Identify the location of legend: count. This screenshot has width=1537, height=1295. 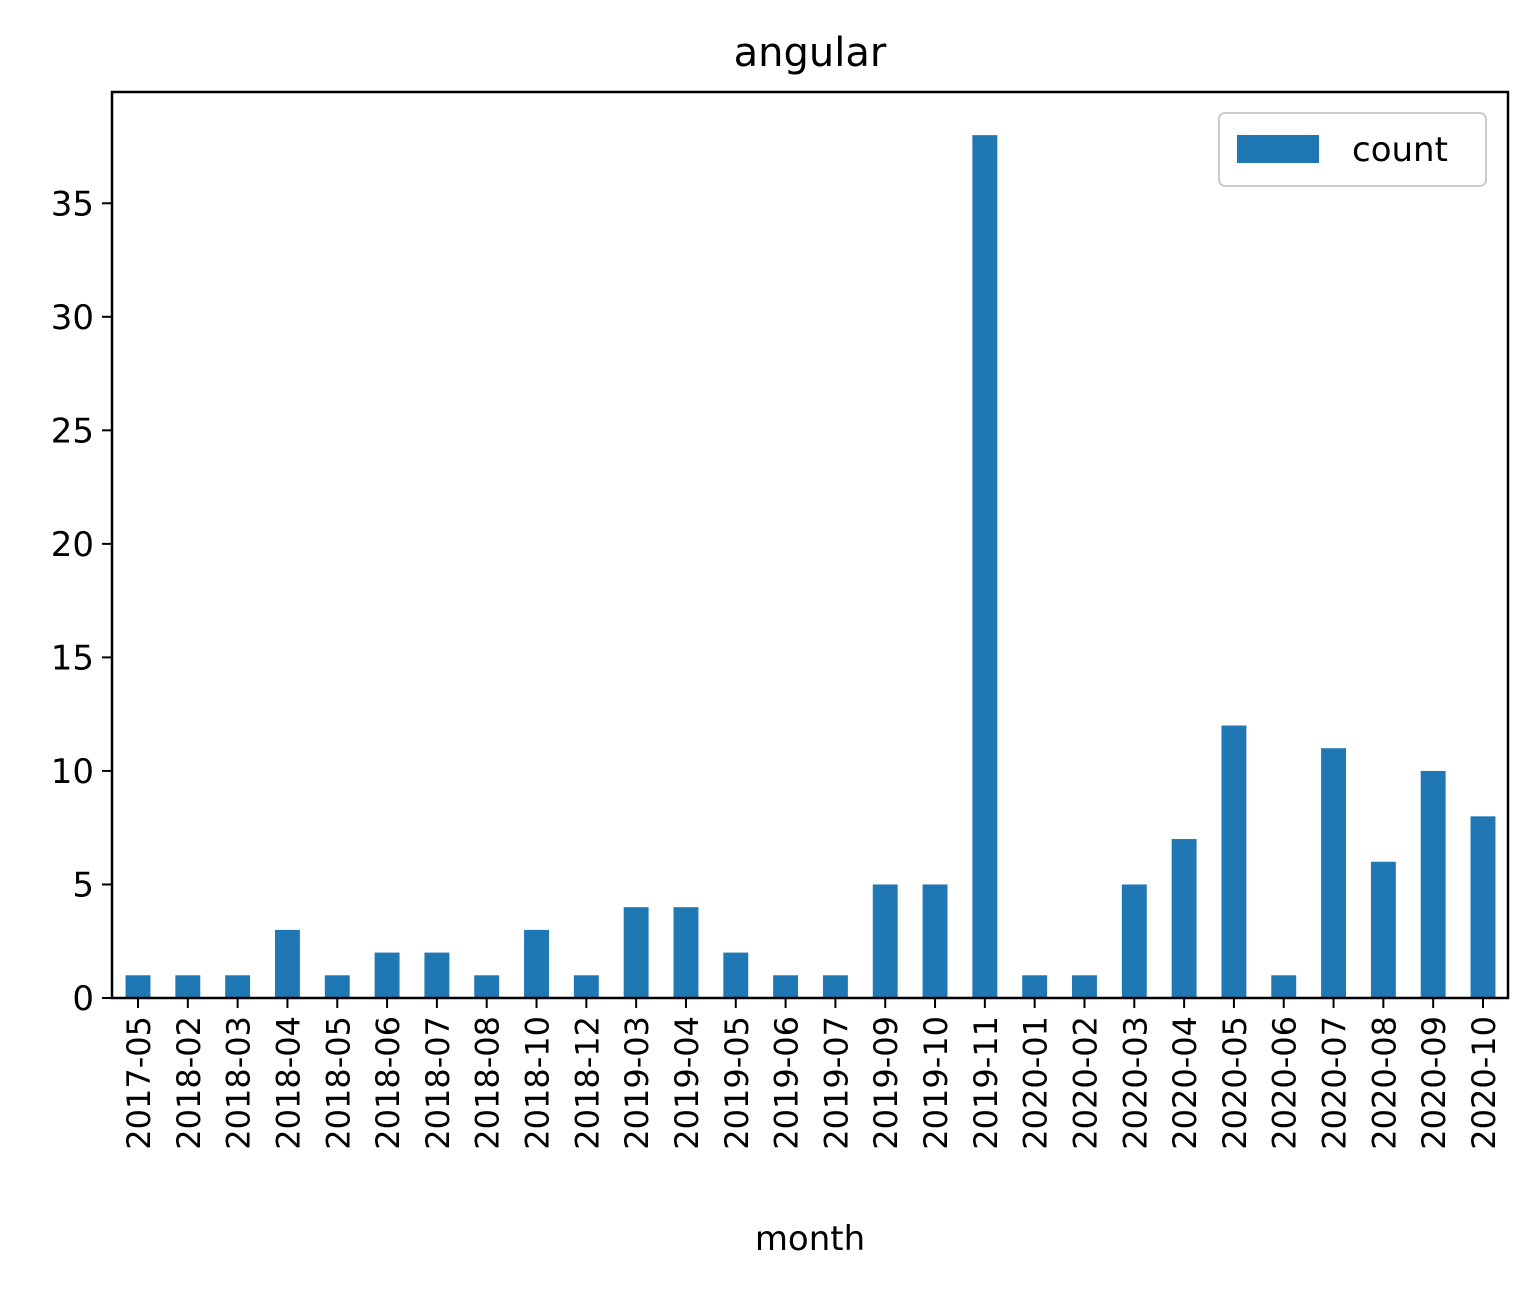
(1352, 149).